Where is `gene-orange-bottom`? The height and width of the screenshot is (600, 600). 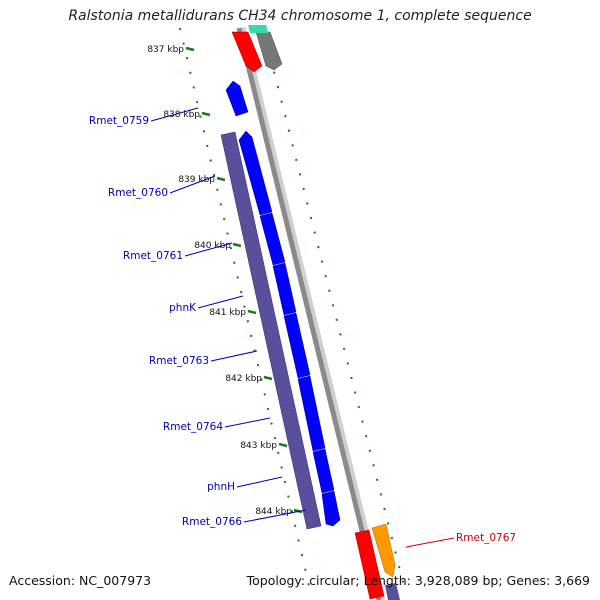
gene-orange-bottom is located at coordinates (383, 550).